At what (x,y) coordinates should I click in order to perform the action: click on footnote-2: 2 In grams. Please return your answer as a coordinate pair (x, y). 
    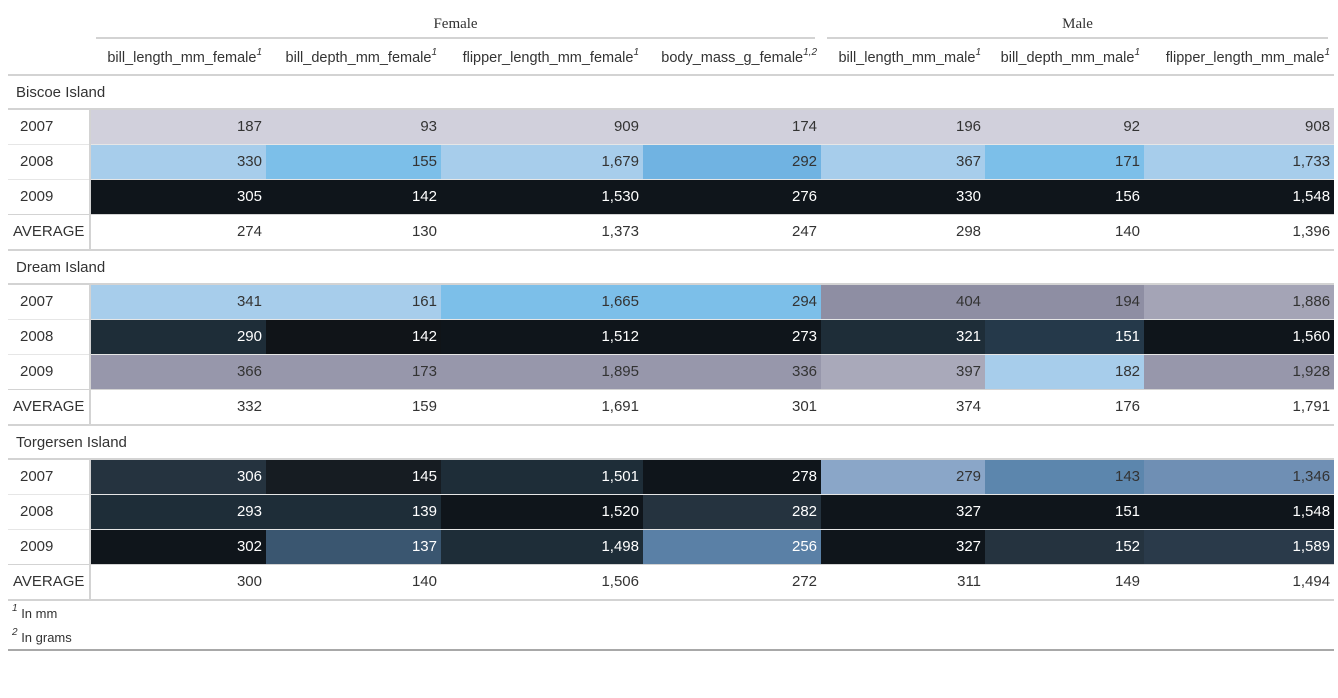
    Looking at the image, I should click on (671, 638).